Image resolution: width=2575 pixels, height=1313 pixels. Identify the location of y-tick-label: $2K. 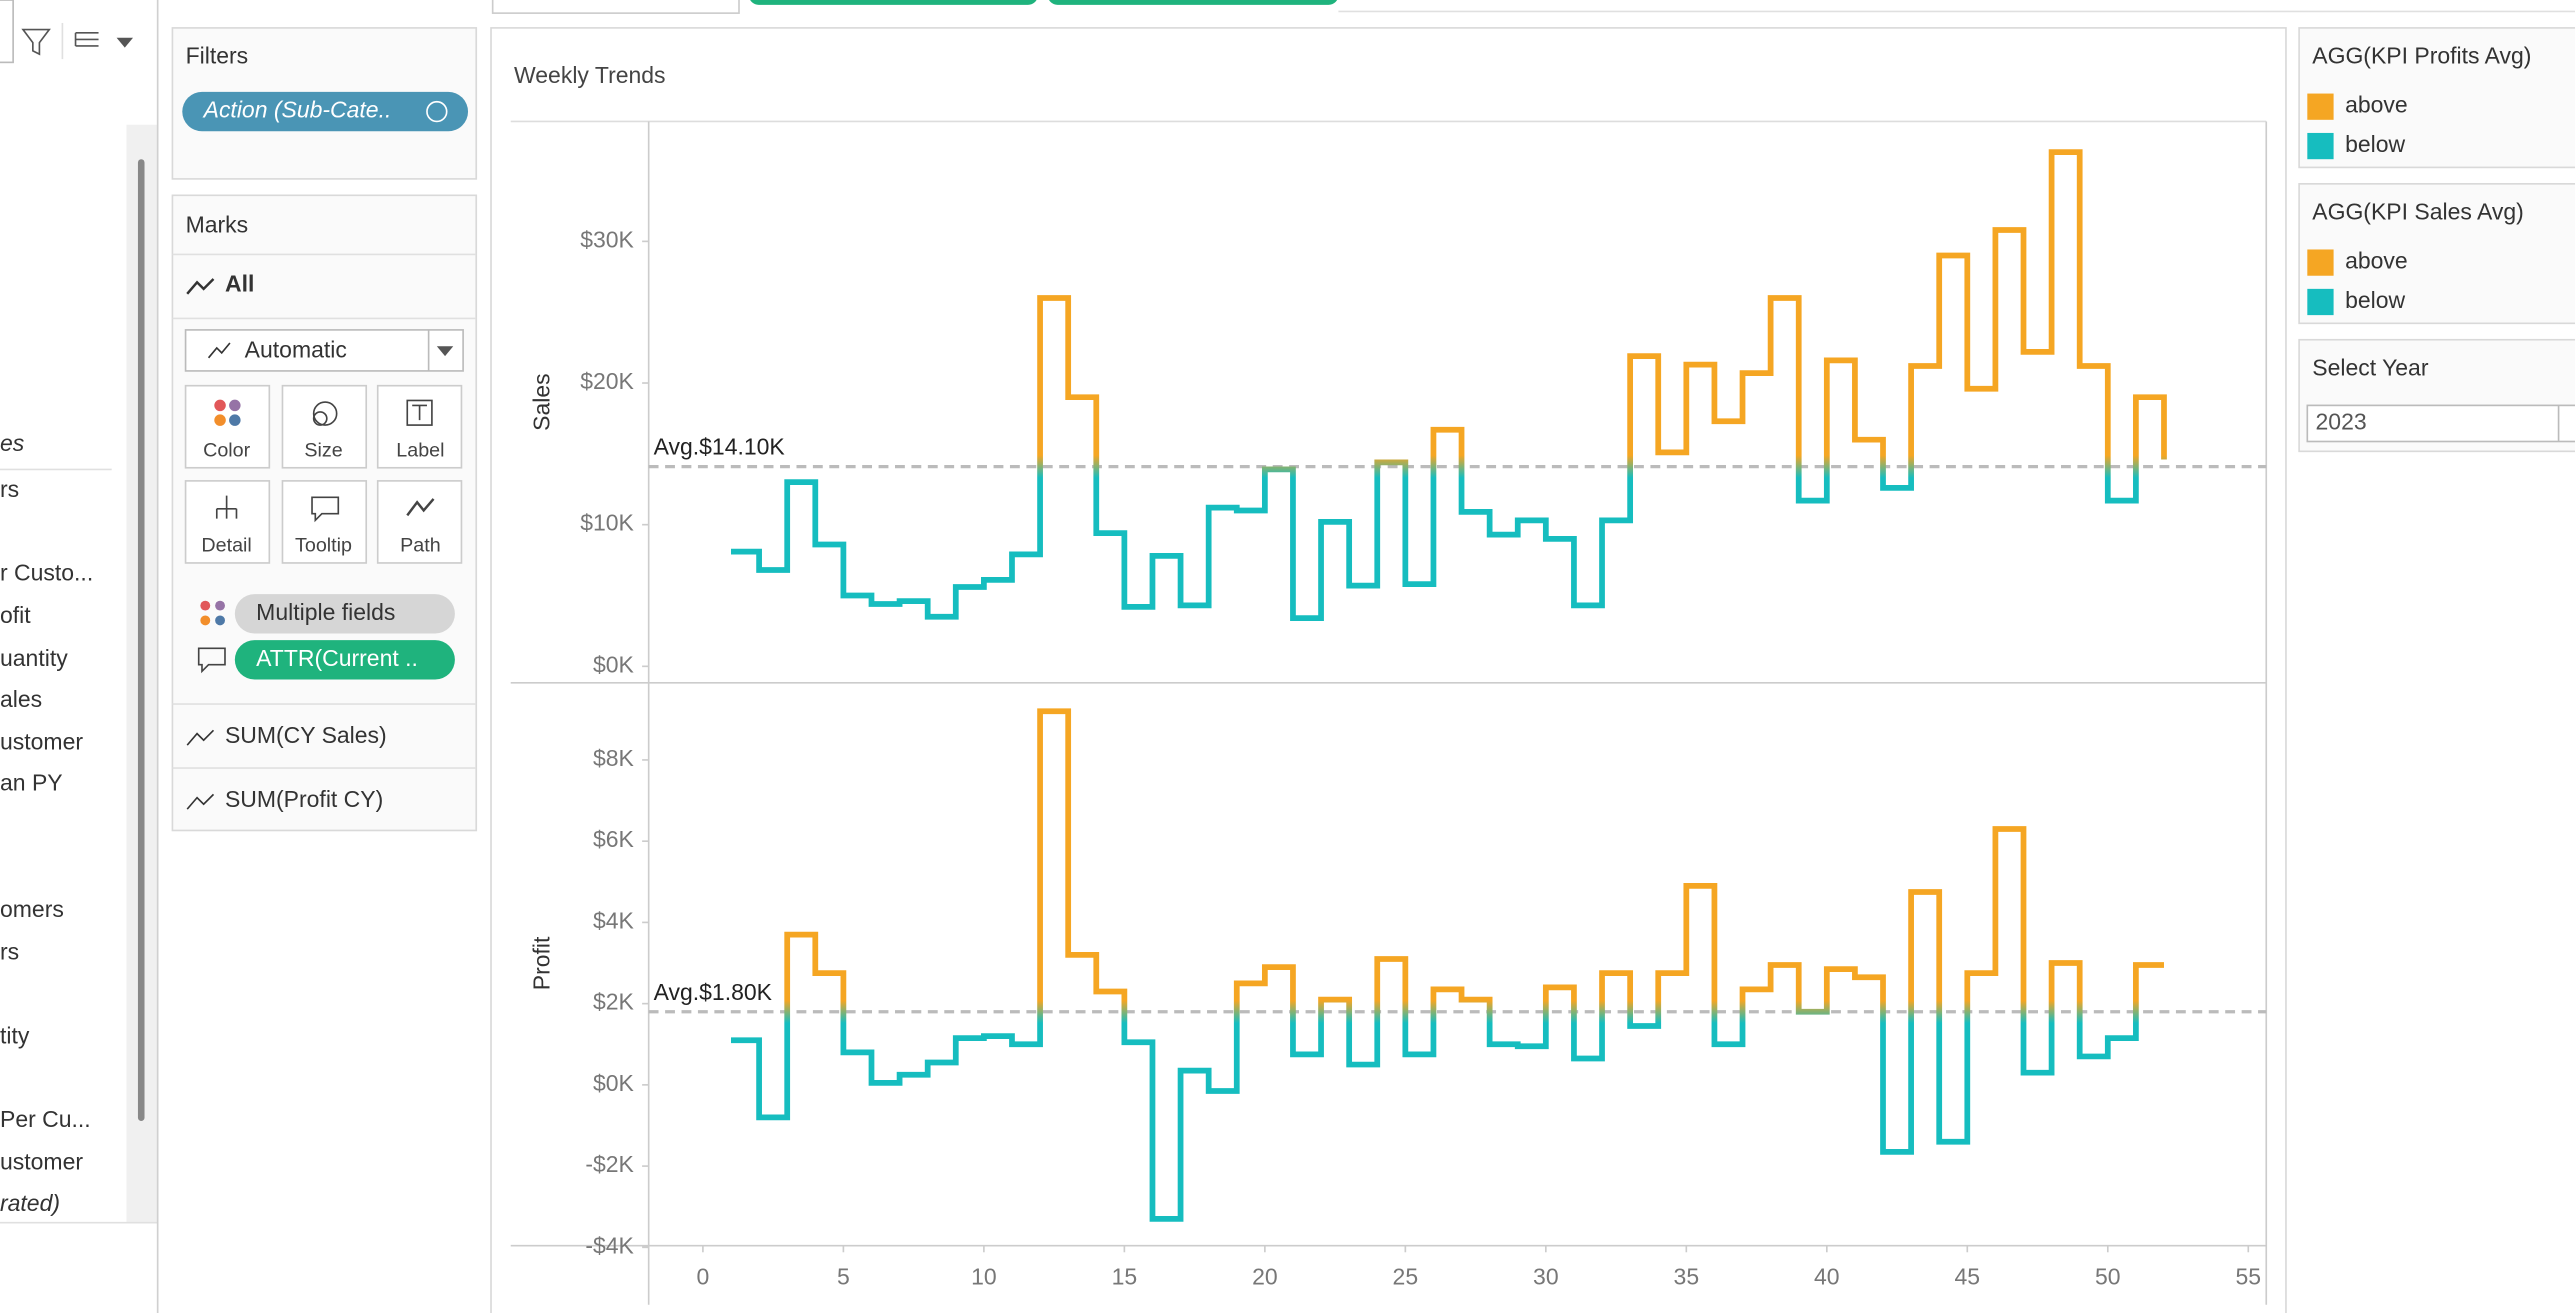
(614, 1002).